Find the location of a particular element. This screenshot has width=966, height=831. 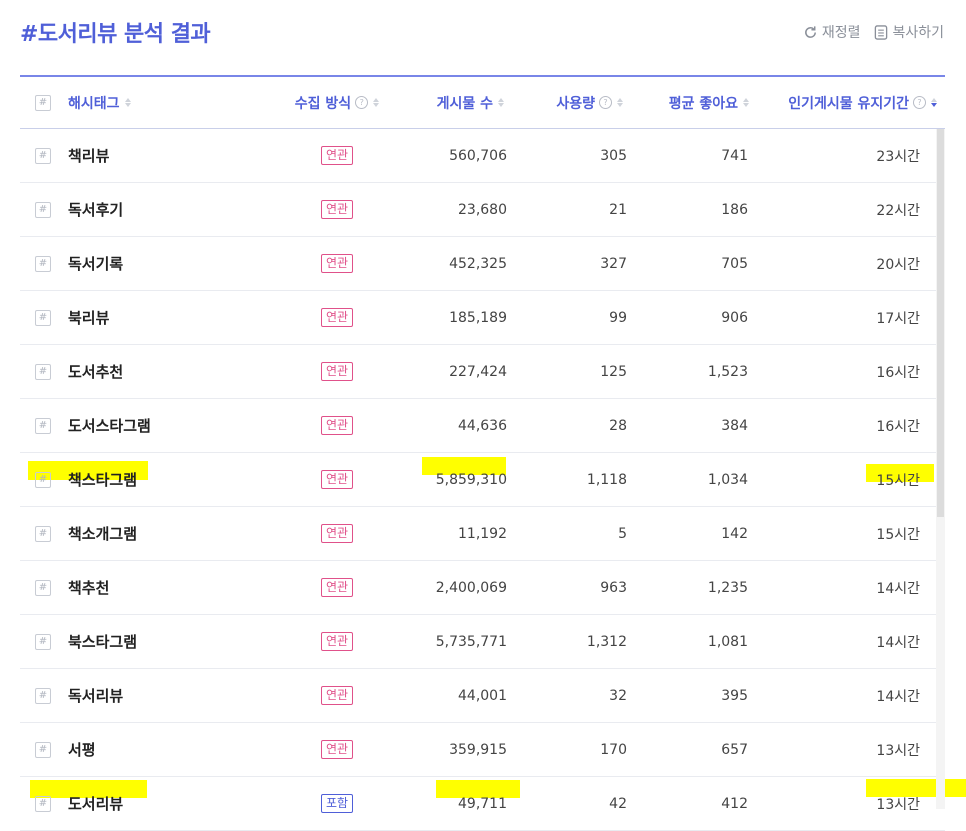

header-usage: 사용량 ? is located at coordinates (571, 102).